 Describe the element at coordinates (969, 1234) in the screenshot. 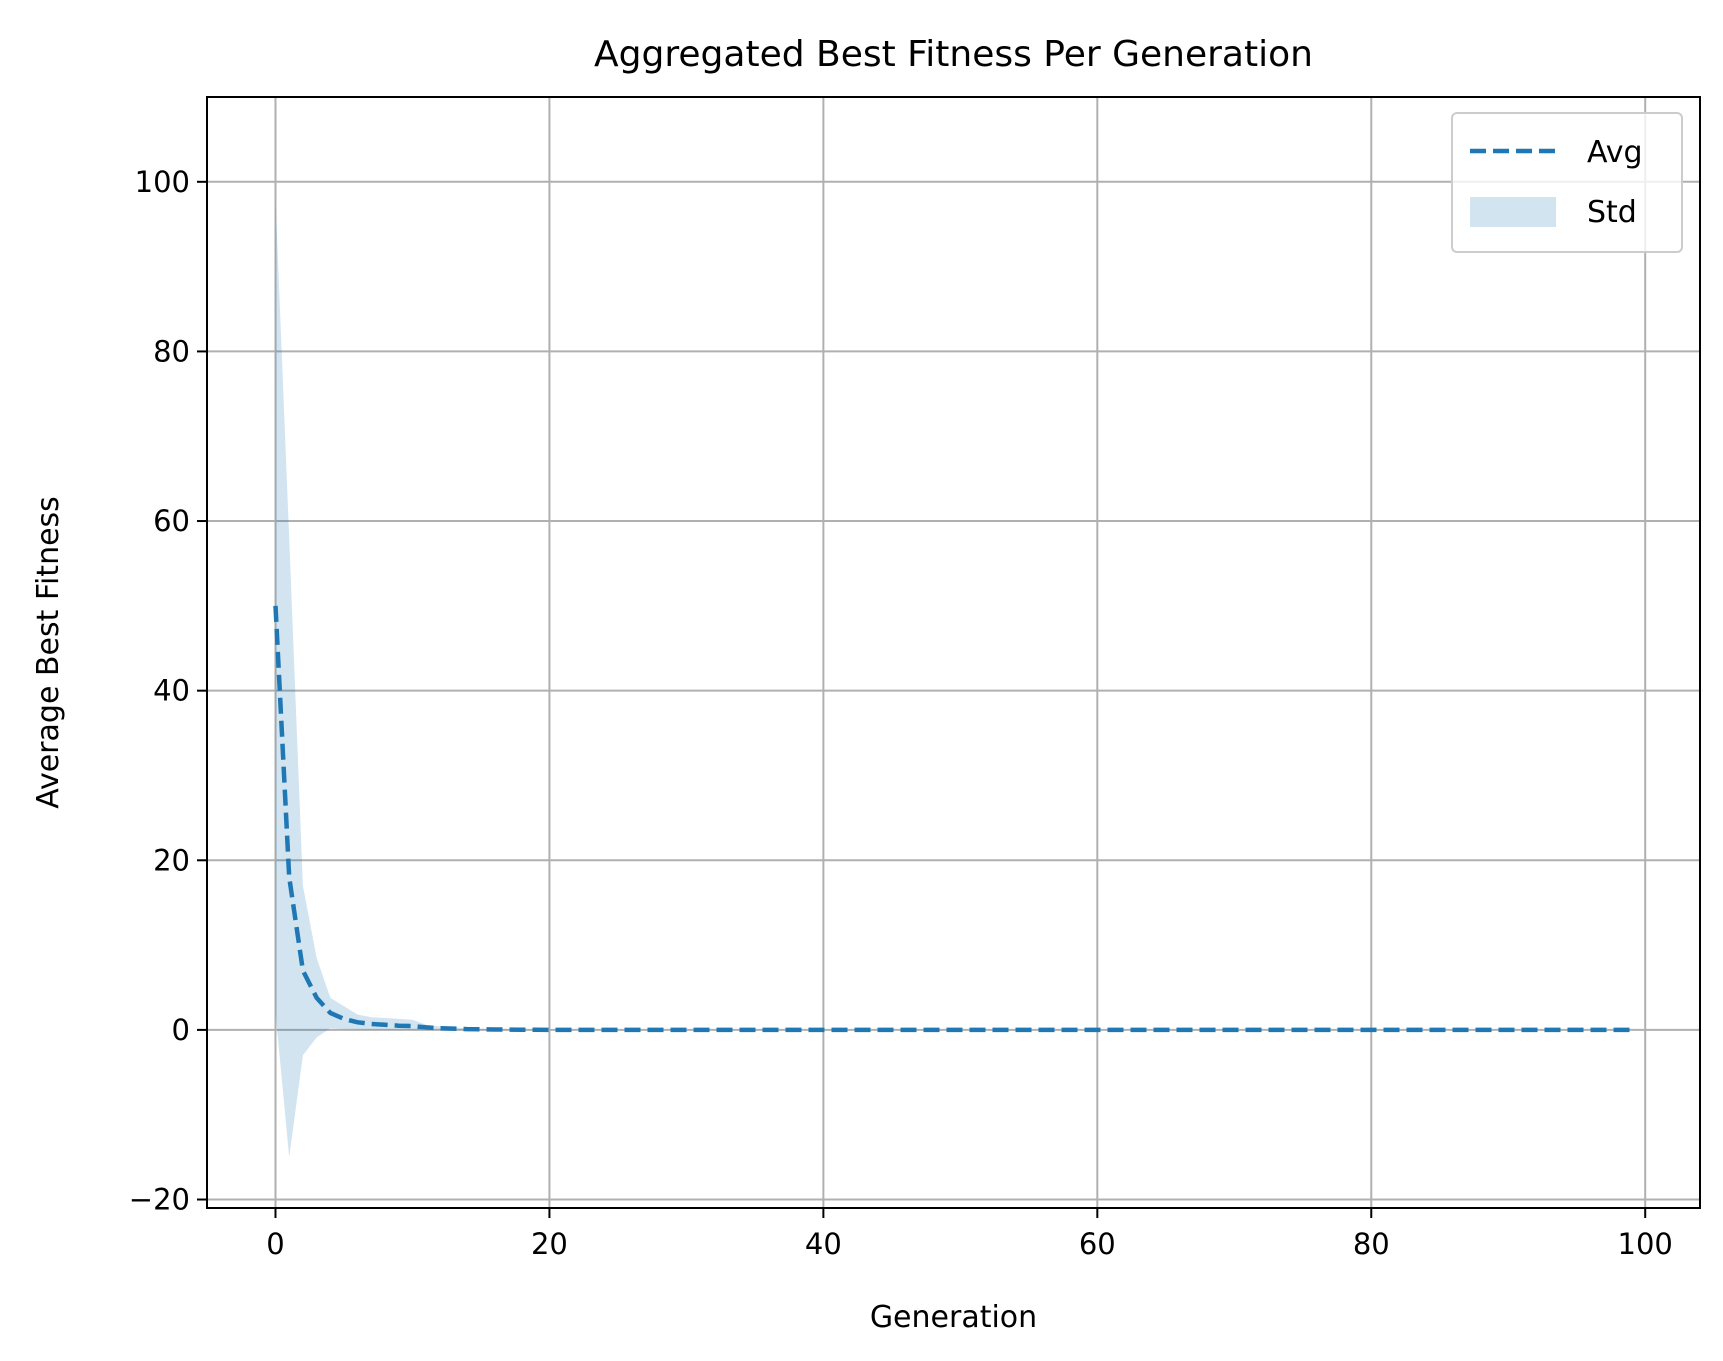

I see `x-axis-ticks: 0 20 40 60 80 100` at that location.